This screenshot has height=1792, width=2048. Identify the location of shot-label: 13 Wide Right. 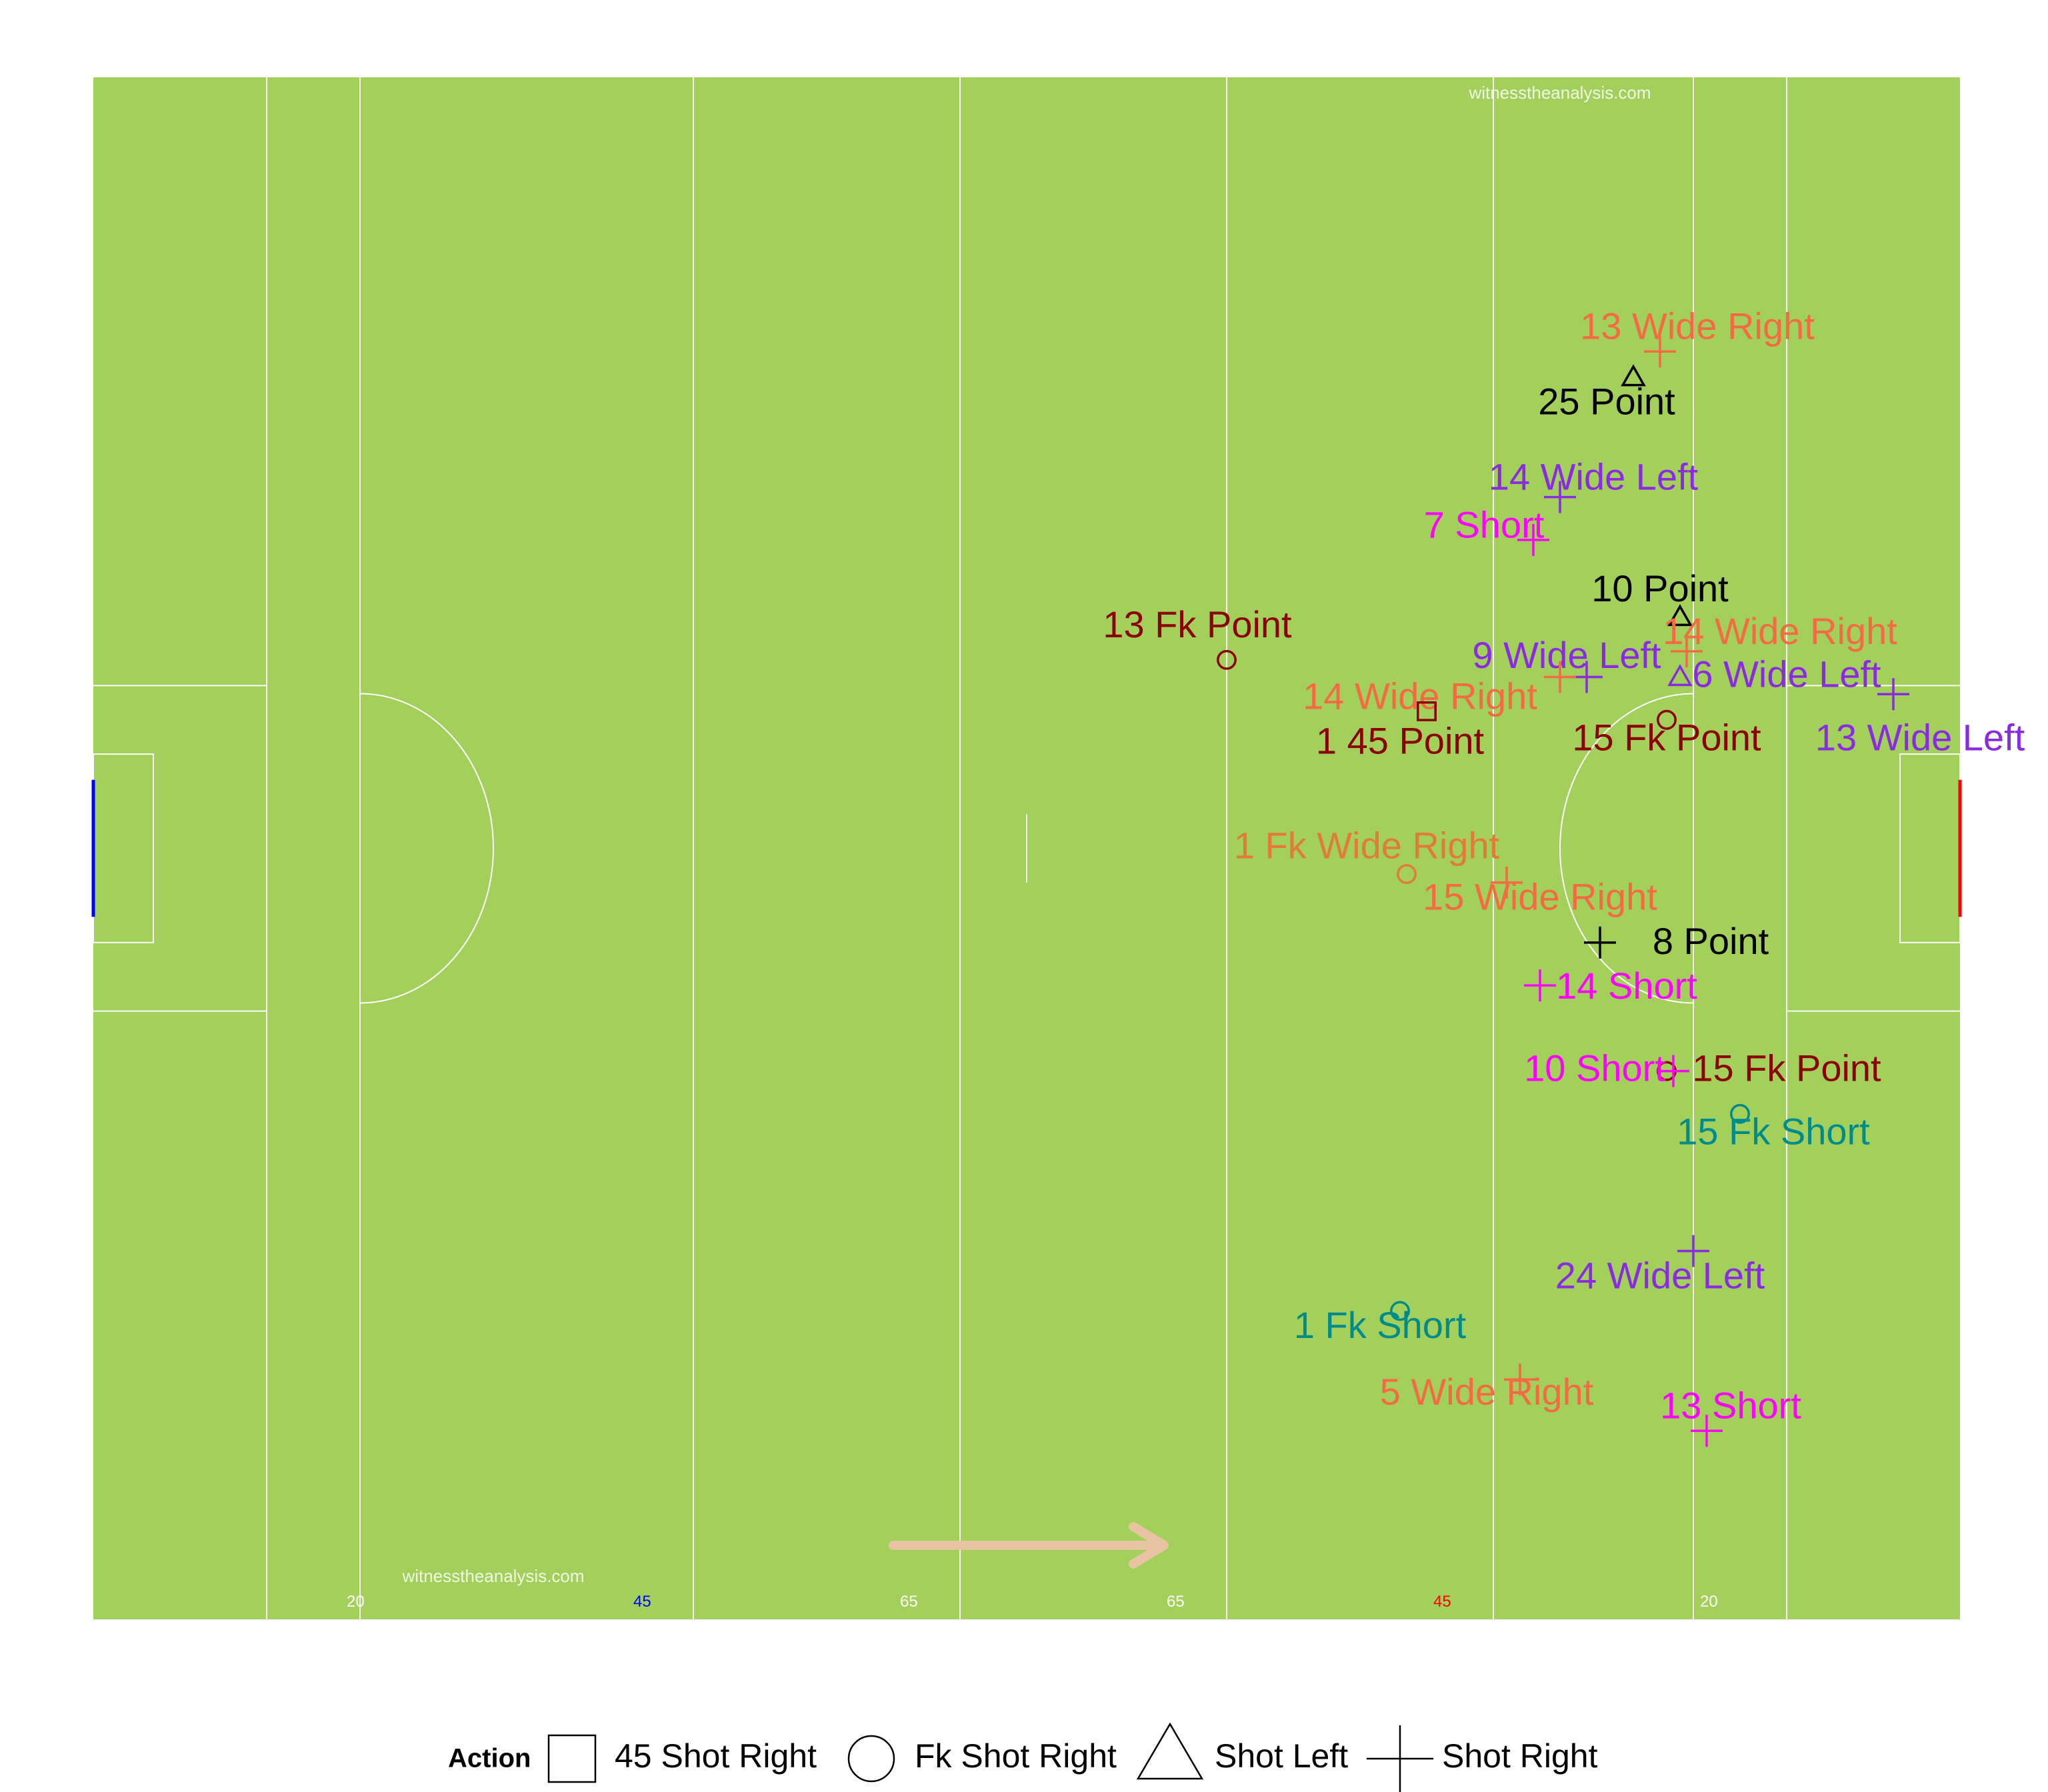
(1697, 326).